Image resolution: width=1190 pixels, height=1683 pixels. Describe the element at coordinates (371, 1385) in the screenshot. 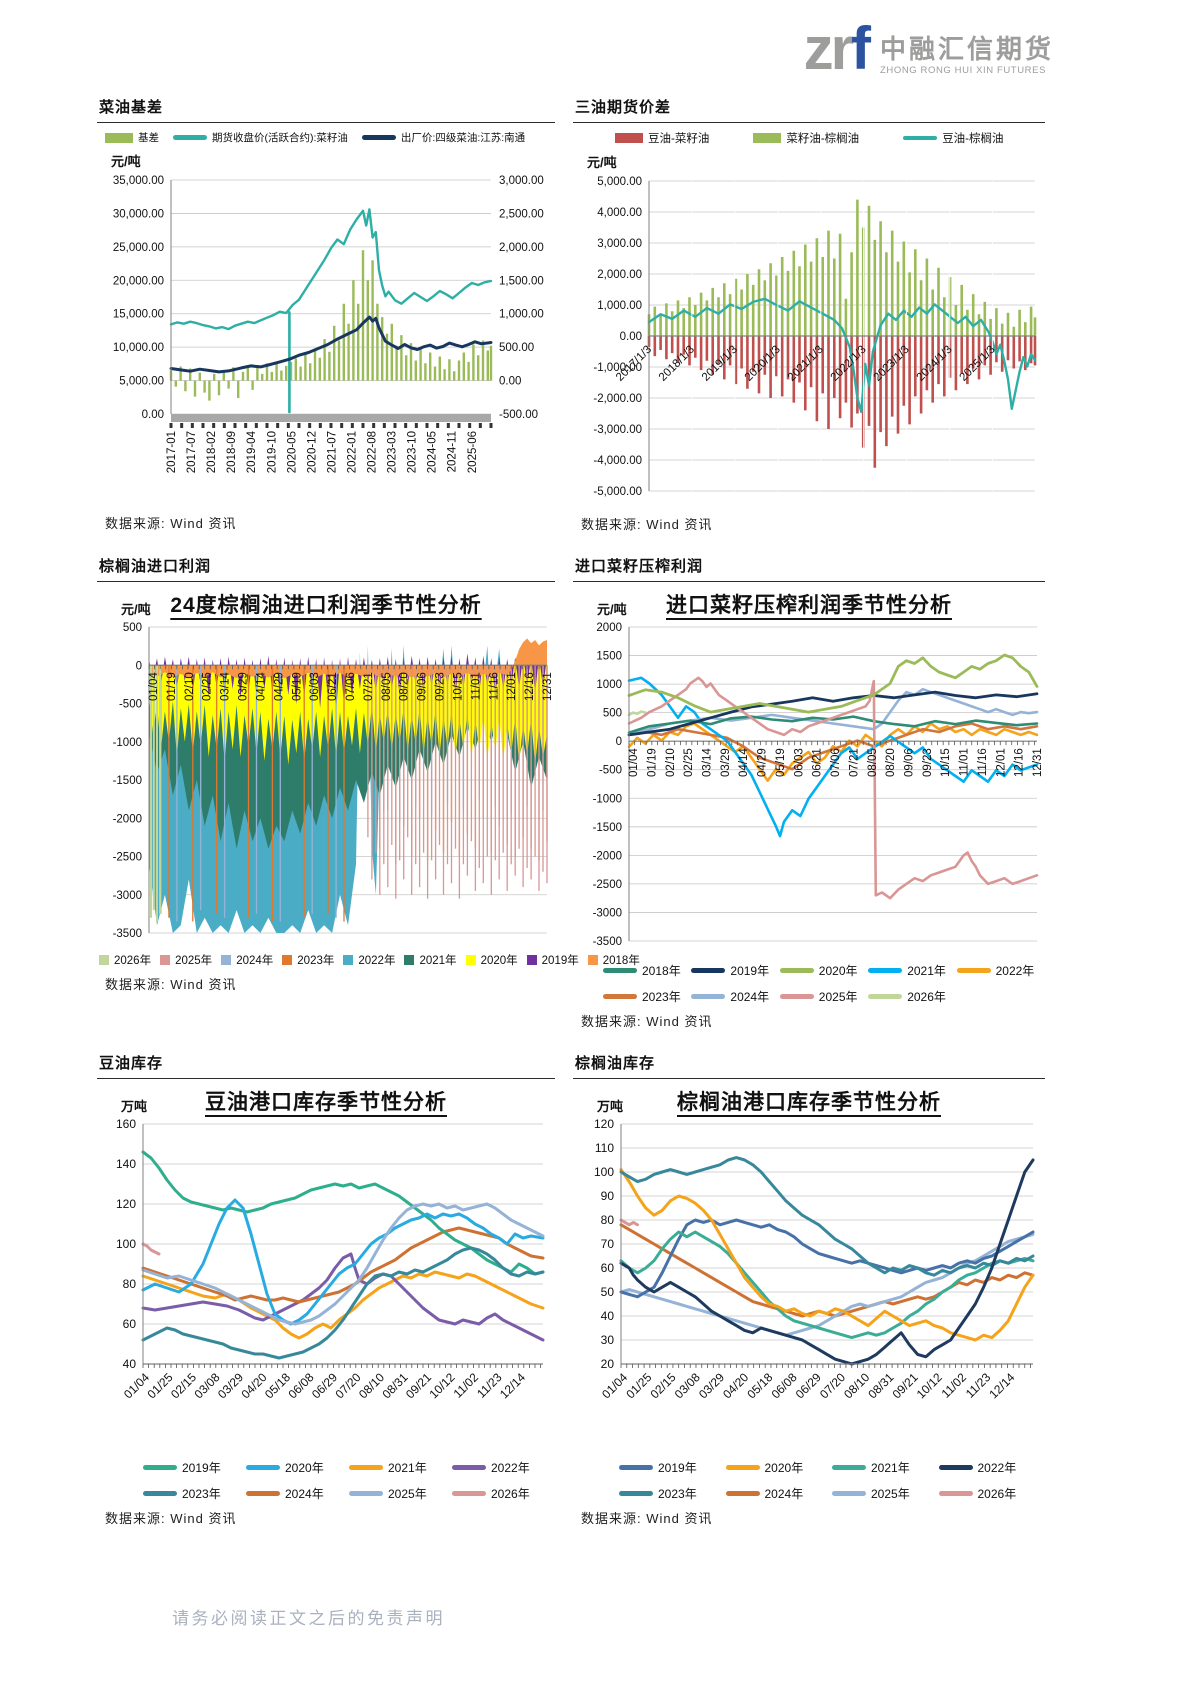

I see `svg-text: 08/10` at that location.